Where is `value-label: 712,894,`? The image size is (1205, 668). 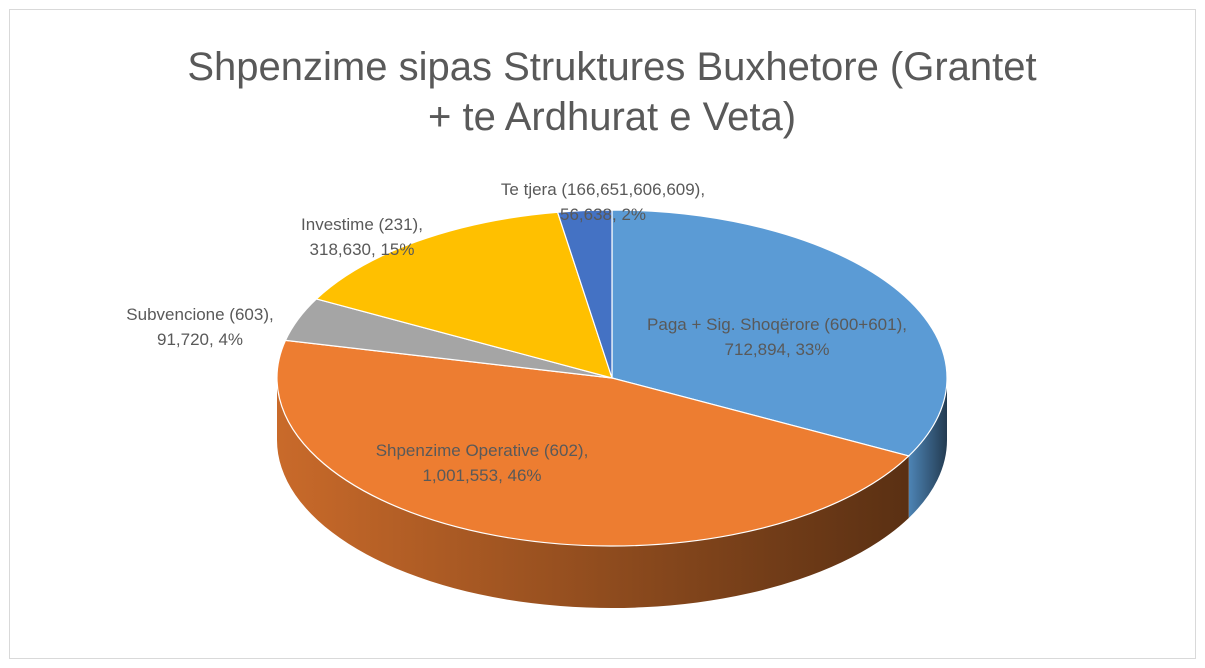 value-label: 712,894, is located at coordinates (760, 349).